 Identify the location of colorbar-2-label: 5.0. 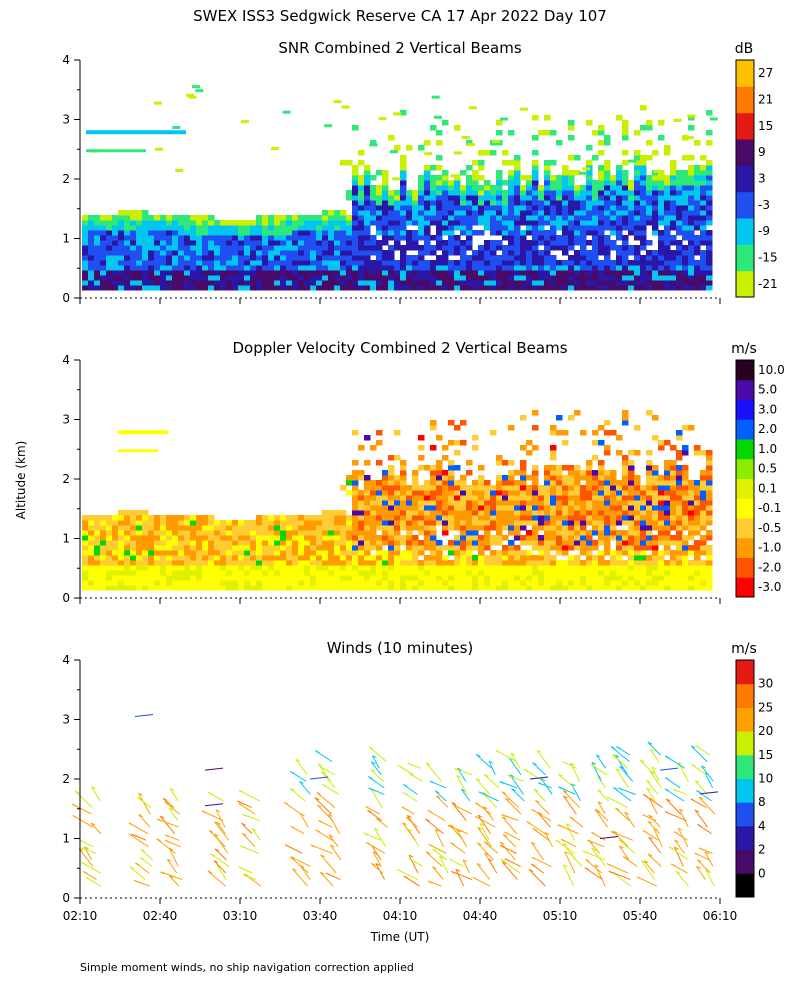
(767, 390).